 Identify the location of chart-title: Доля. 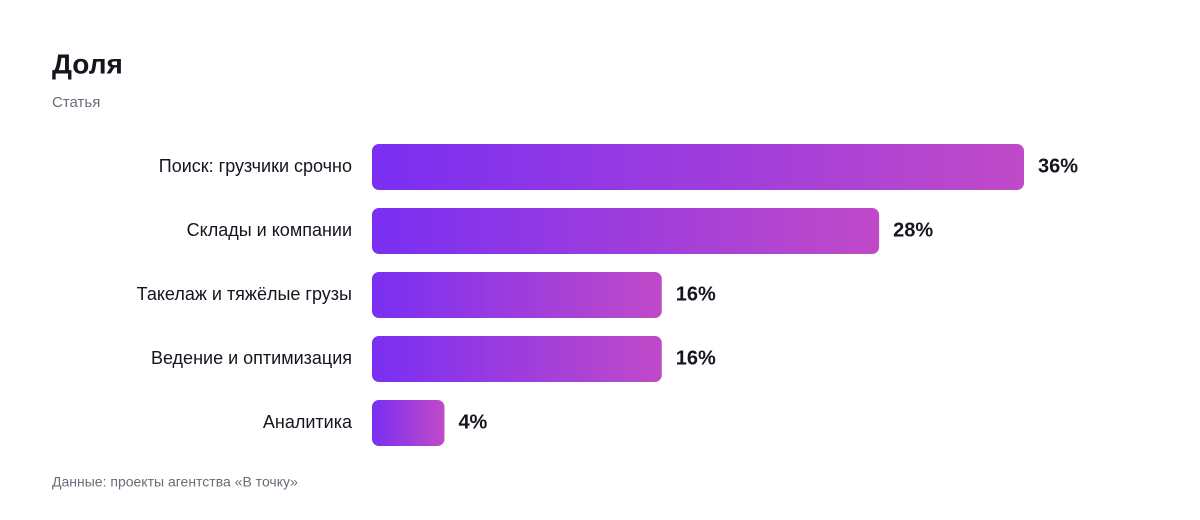
(87, 63).